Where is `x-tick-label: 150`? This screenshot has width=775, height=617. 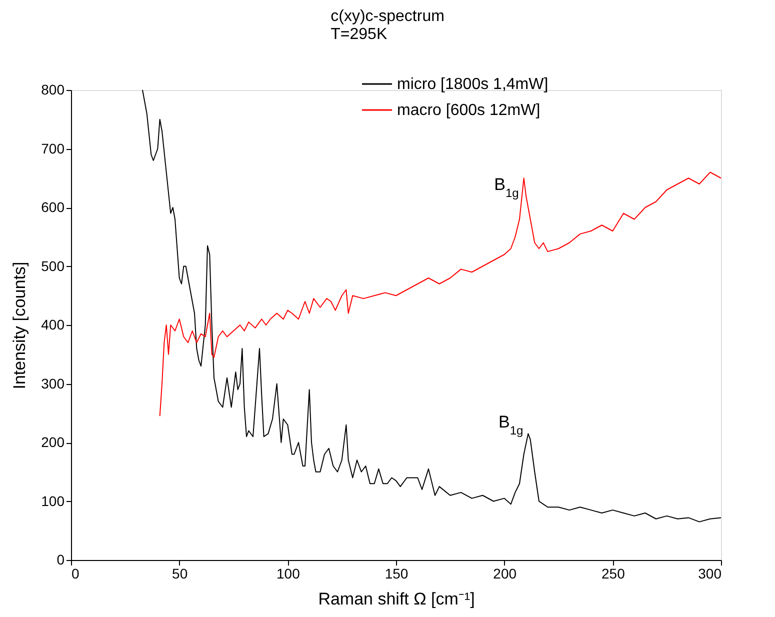
x-tick-label: 150 is located at coordinates (396, 574).